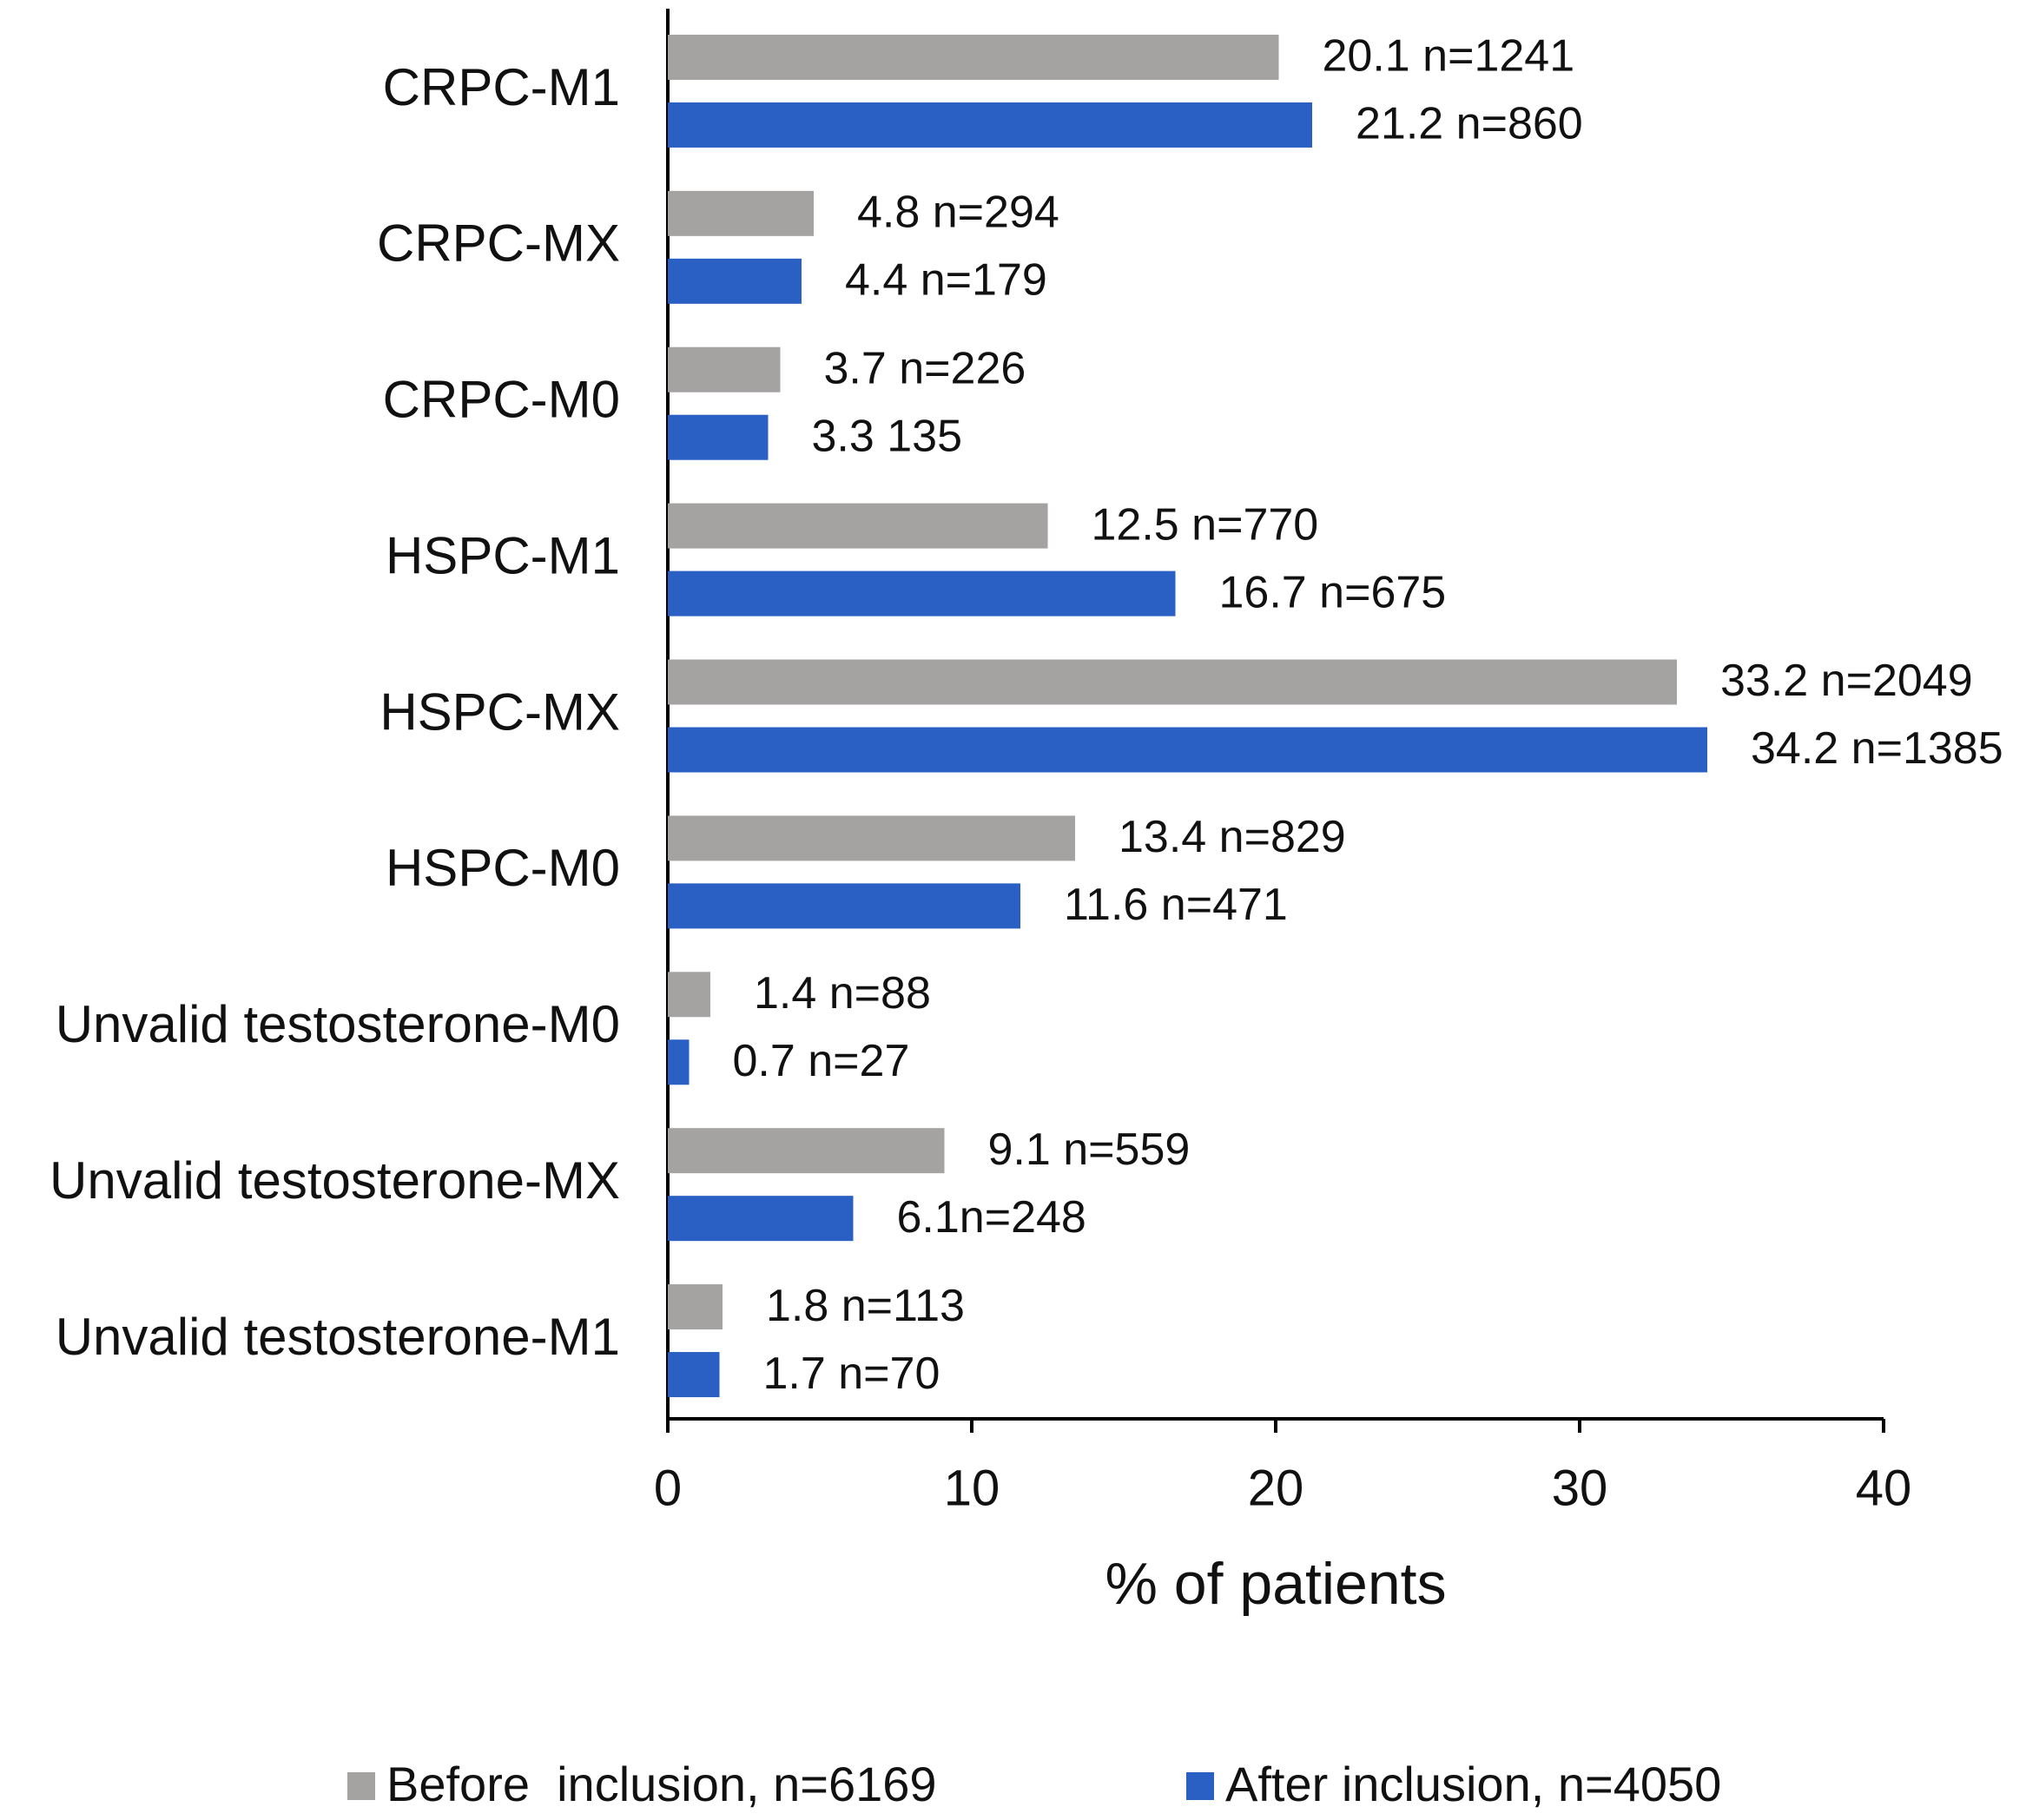 The width and height of the screenshot is (2026, 1820). What do you see at coordinates (501, 87) in the screenshot?
I see `y-tick-label: CRPC-M1` at bounding box center [501, 87].